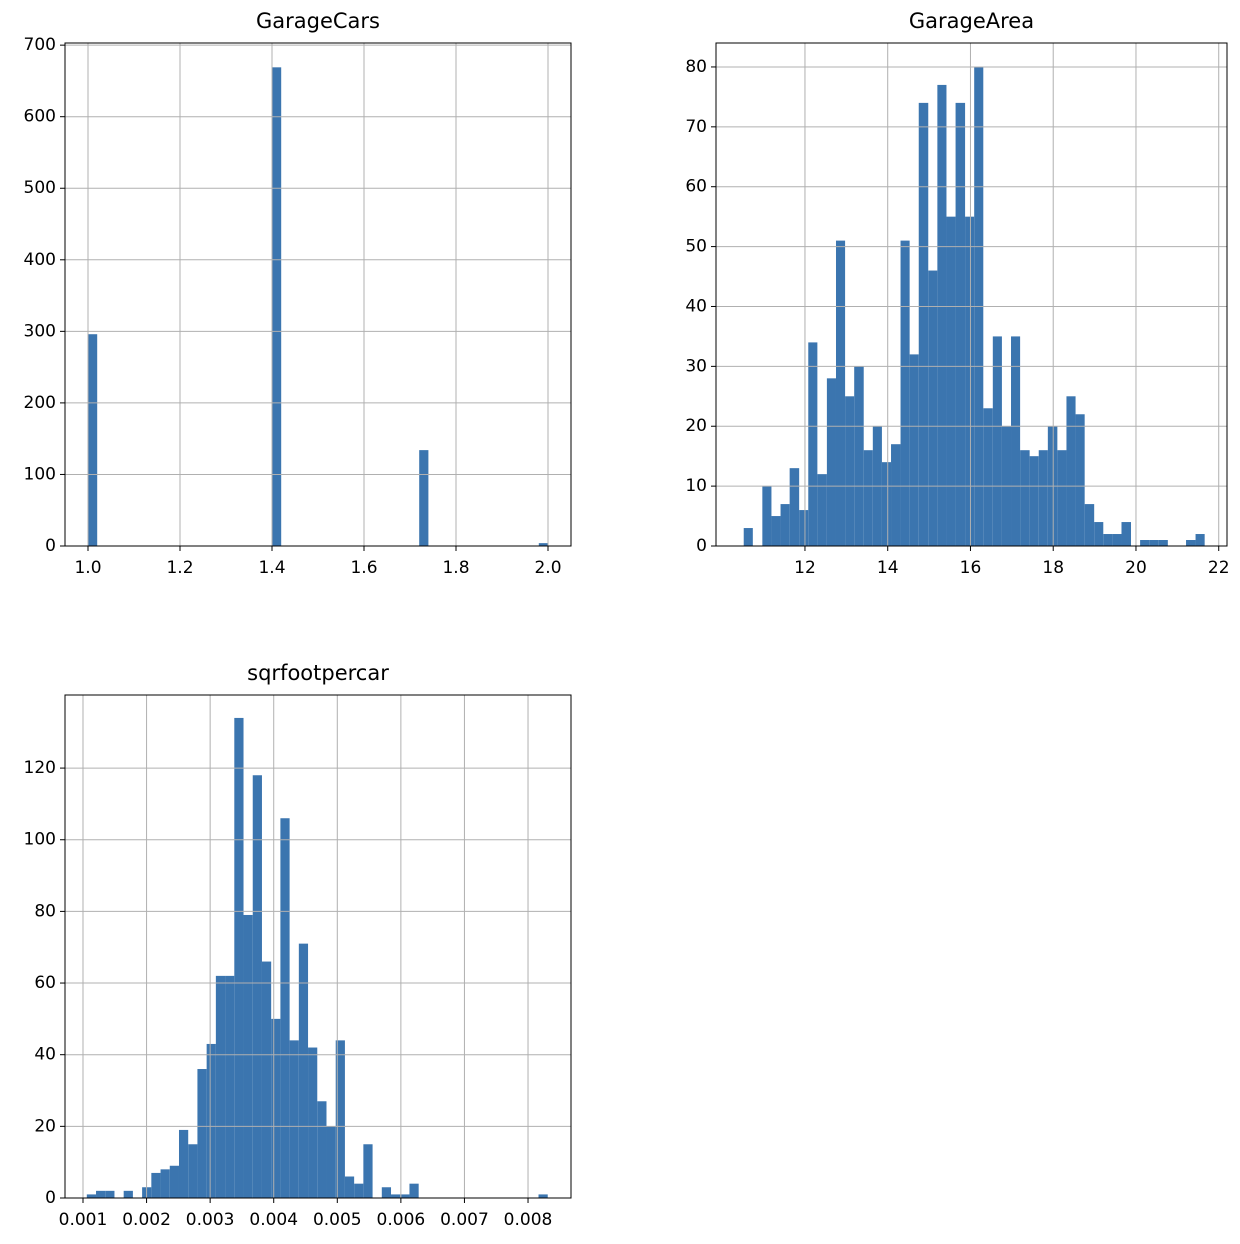 This screenshot has height=1244, width=1240. Describe the element at coordinates (40, 768) in the screenshot. I see `y-tick-label: 120` at that location.